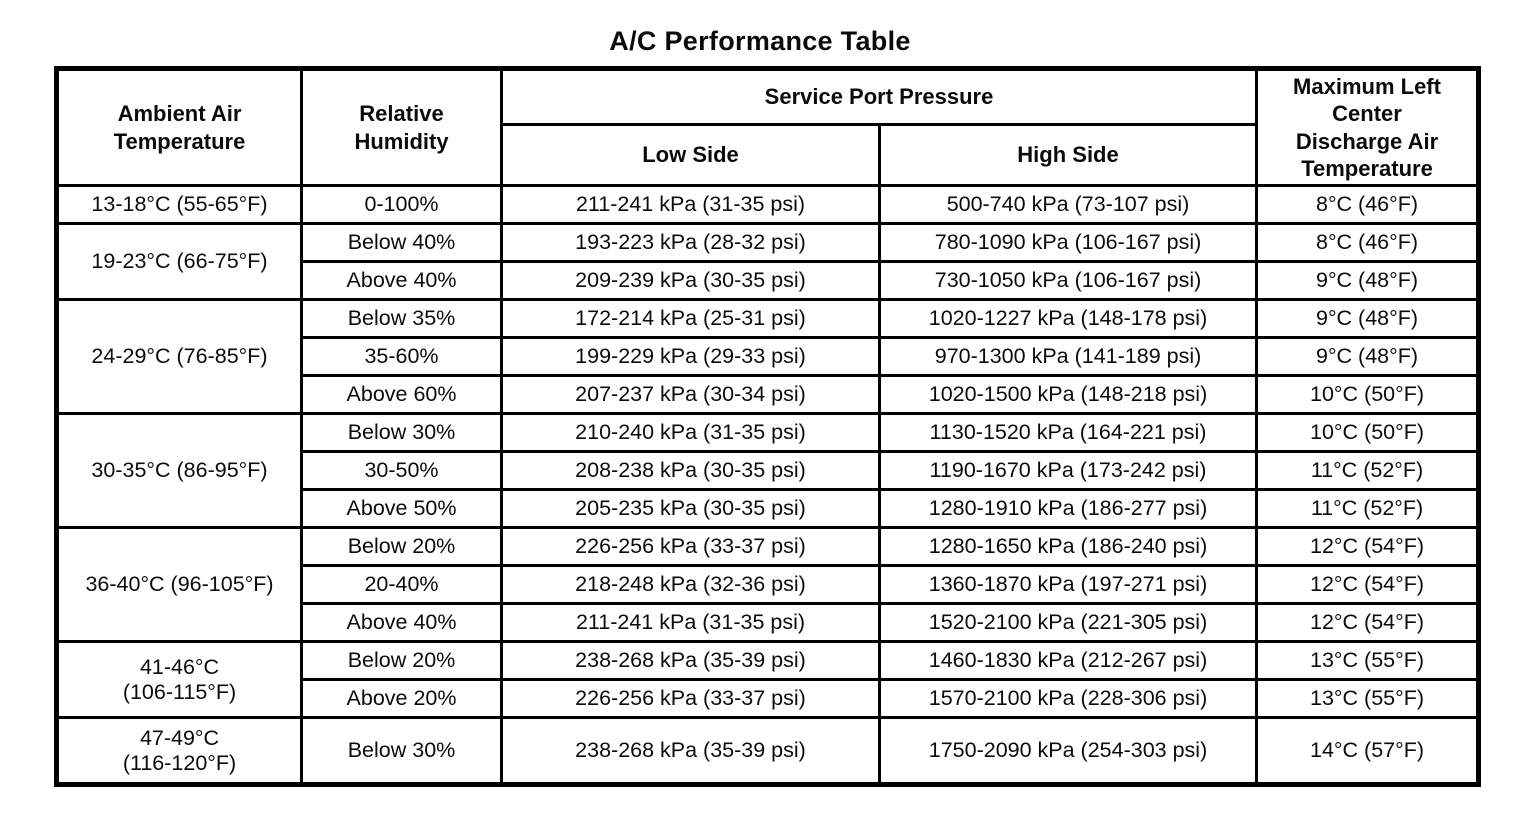  What do you see at coordinates (401, 356) in the screenshot?
I see `humidity-cell: 35-60%` at bounding box center [401, 356].